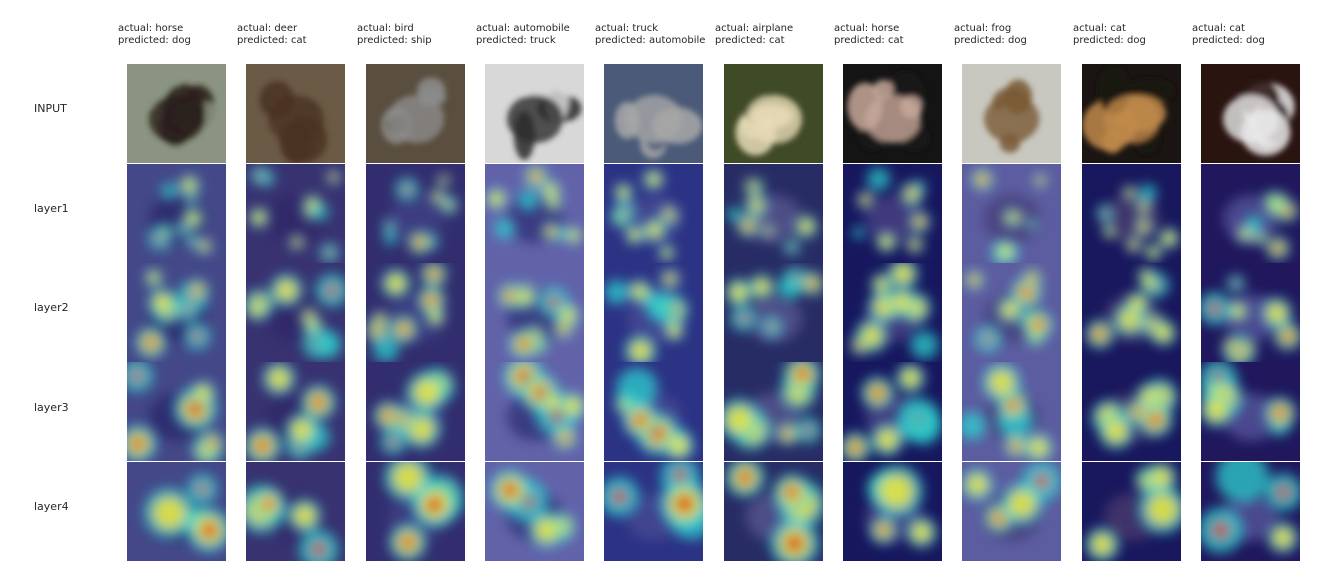 The height and width of the screenshot is (576, 1326). What do you see at coordinates (51, 506) in the screenshot?
I see `row-label-layer4: layer4` at bounding box center [51, 506].